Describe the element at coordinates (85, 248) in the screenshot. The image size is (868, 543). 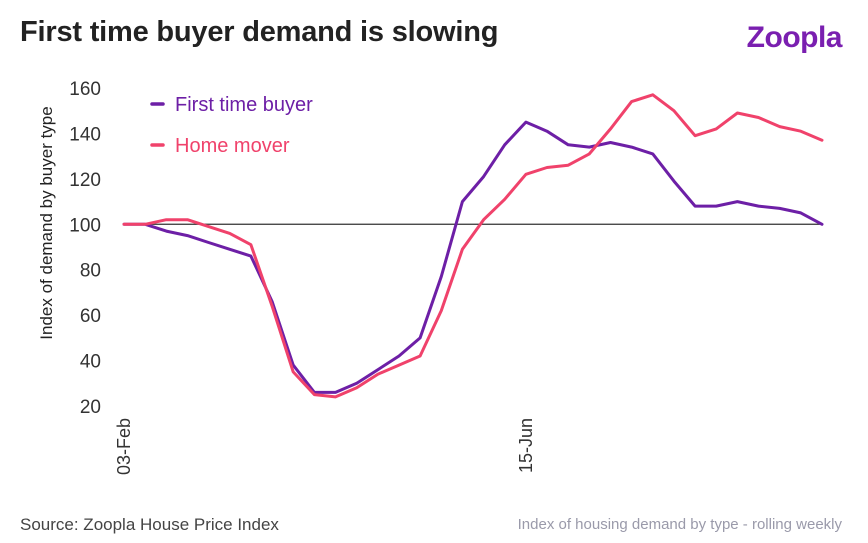
I see `y-axis-ticks: 20 40 60 80 100 120 140 160` at that location.